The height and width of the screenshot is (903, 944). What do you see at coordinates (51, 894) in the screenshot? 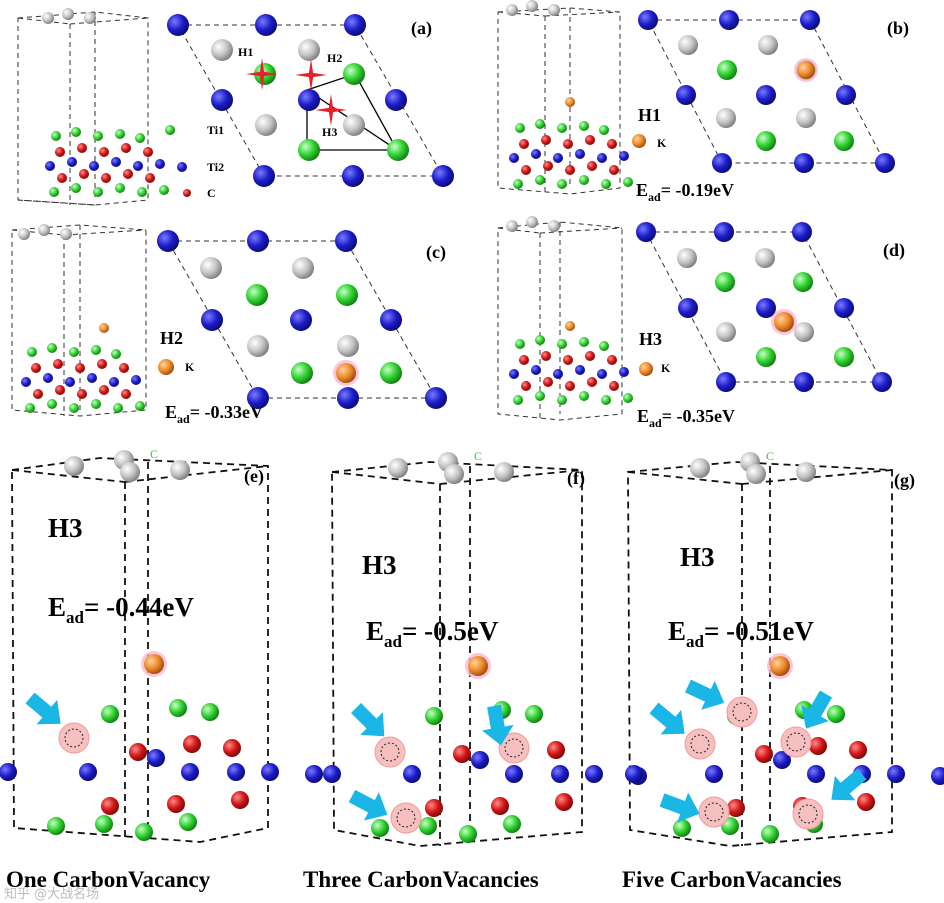
I see `watermark: 知乎 @大战名场` at bounding box center [51, 894].